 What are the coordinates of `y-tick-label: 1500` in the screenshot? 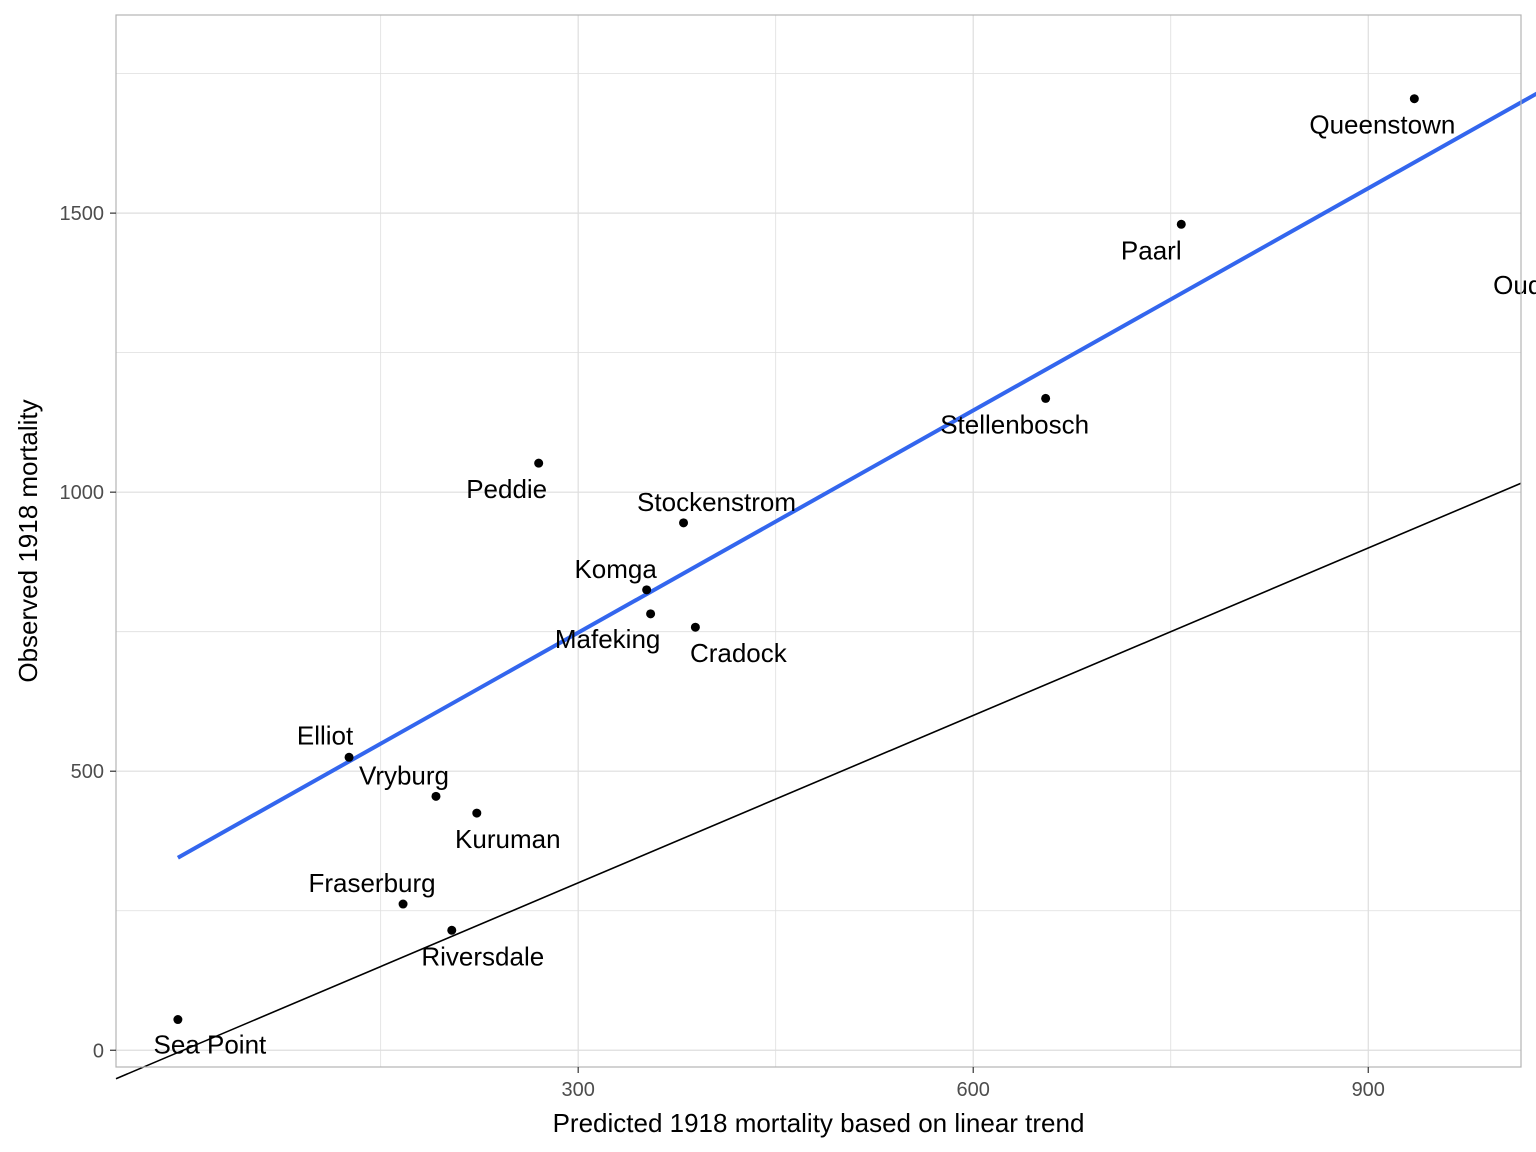 It's located at (82, 214).